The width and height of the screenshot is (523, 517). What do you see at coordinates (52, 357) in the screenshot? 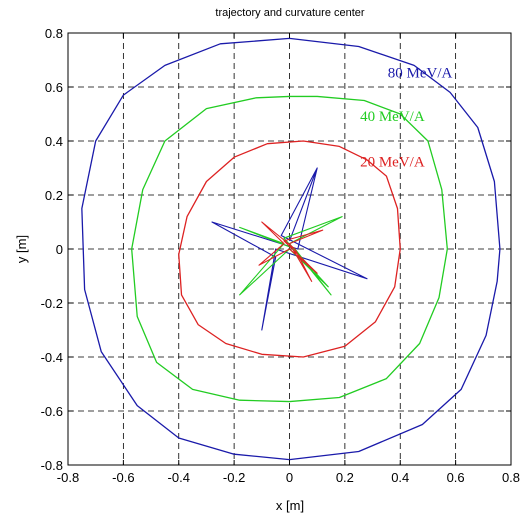
I see `y-tick-label: -0.4` at bounding box center [52, 357].